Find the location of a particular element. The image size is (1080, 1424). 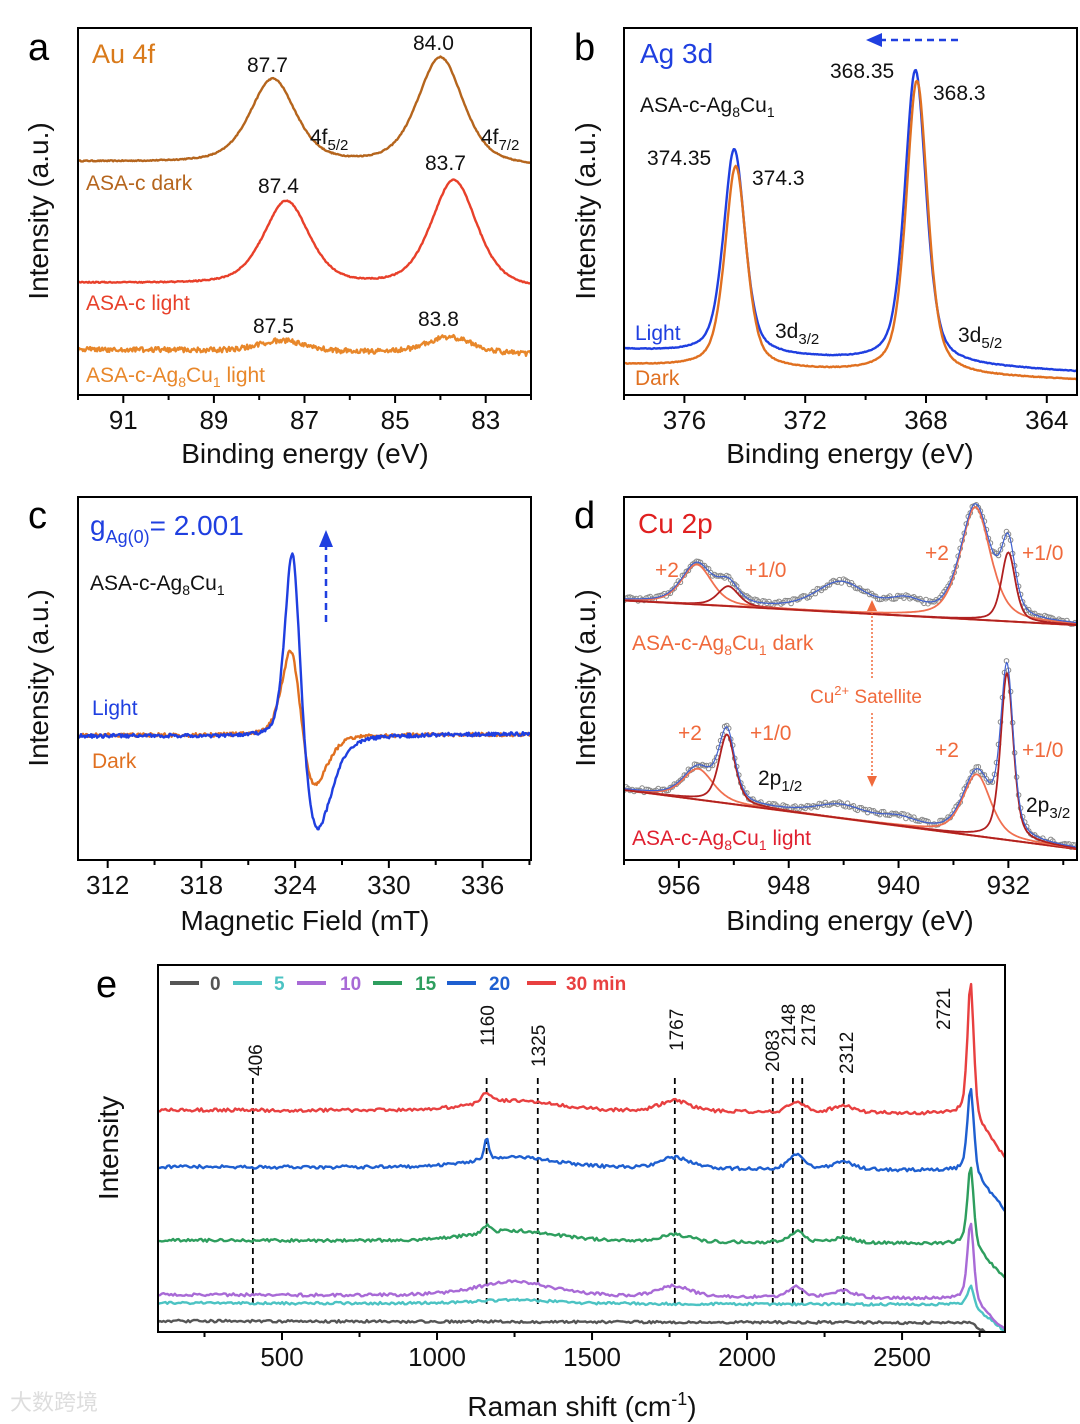

x-tick-label: 312 is located at coordinates (107, 885).